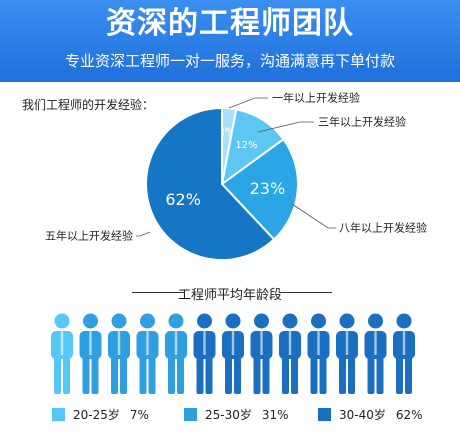 The width and height of the screenshot is (460, 438). What do you see at coordinates (268, 188) in the screenshot?
I see `pie-slice-value-label: 23%` at bounding box center [268, 188].